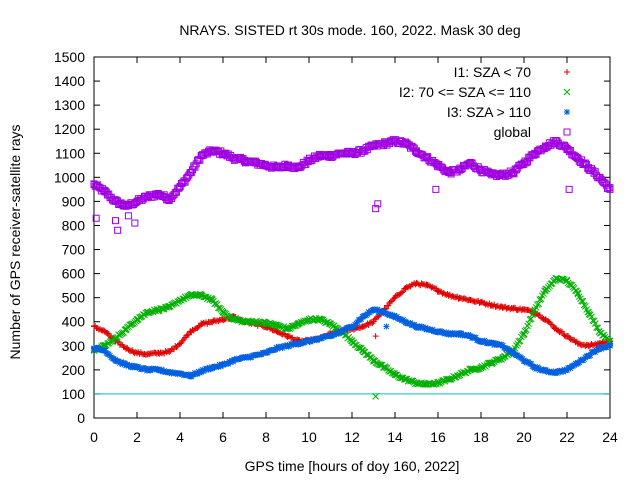 The height and width of the screenshot is (480, 640). Describe the element at coordinates (74, 201) in the screenshot. I see `y-tick-label: 900` at that location.